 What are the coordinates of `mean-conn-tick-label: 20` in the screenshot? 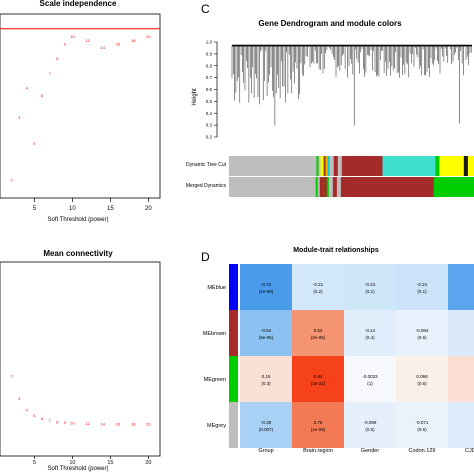 It's located at (148, 463).